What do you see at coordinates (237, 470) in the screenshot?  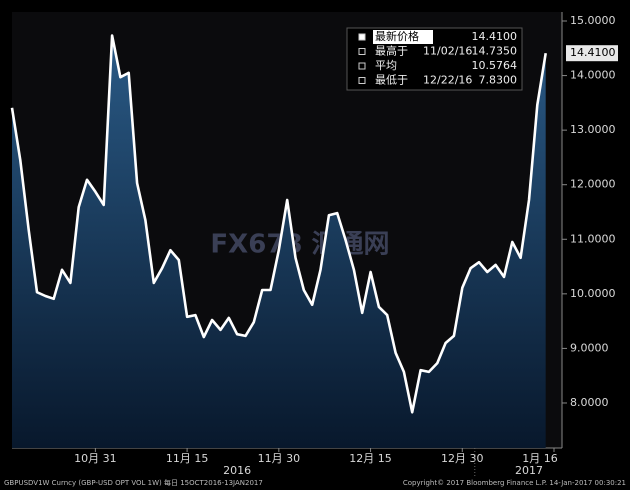 I see `year-label: 2016` at bounding box center [237, 470].